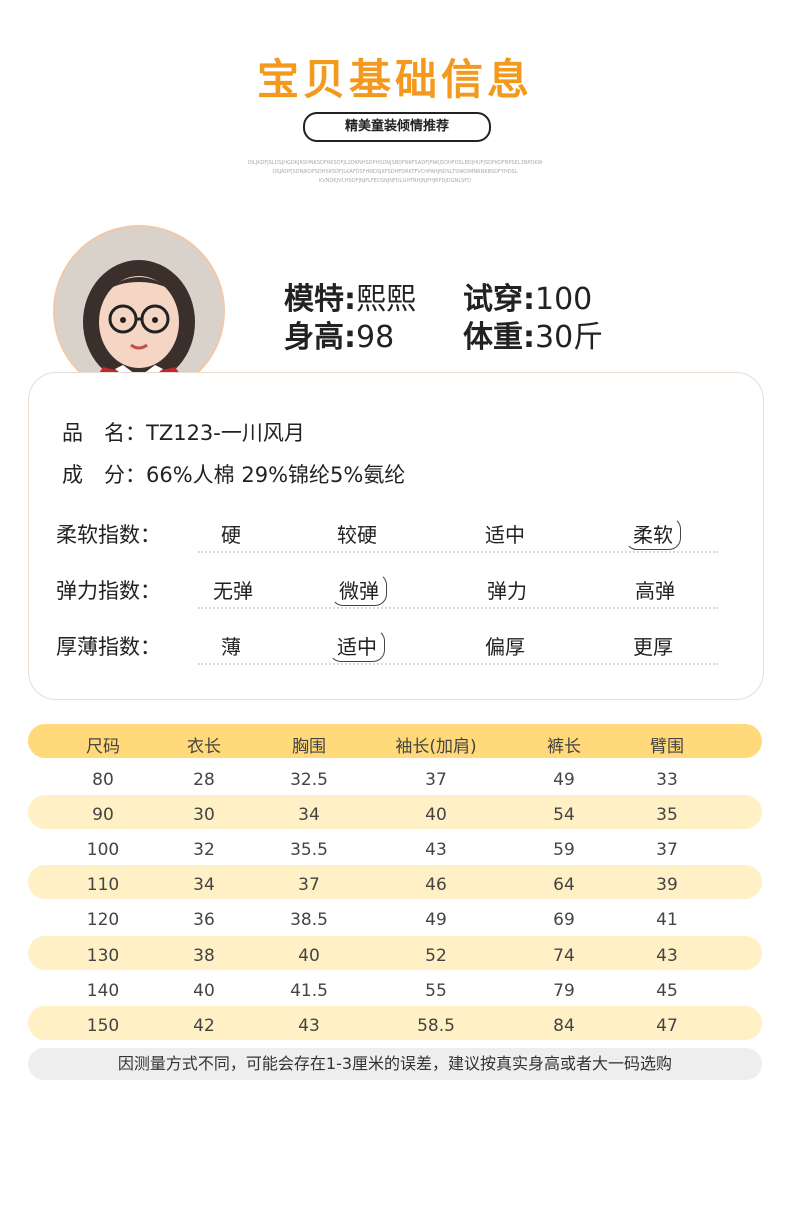 This screenshot has width=790, height=1213. I want to click on table-cell: 74, so click(564, 956).